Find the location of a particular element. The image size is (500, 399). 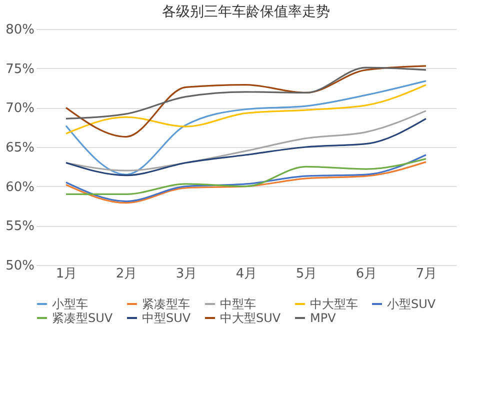

x-tick-label: 3月 is located at coordinates (187, 274).